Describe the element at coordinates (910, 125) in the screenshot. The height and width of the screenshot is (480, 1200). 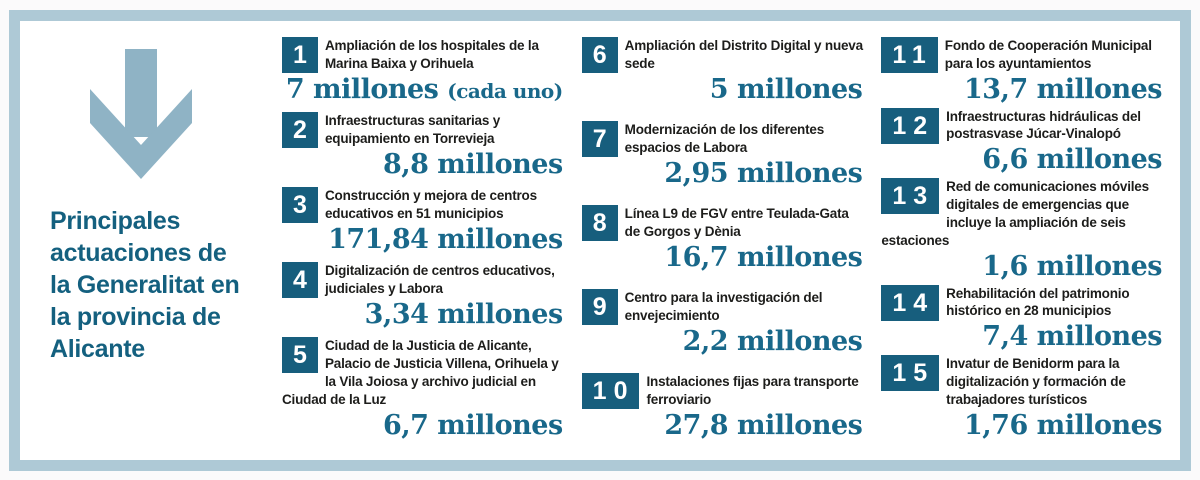
I see `item-number-badge: 12` at that location.